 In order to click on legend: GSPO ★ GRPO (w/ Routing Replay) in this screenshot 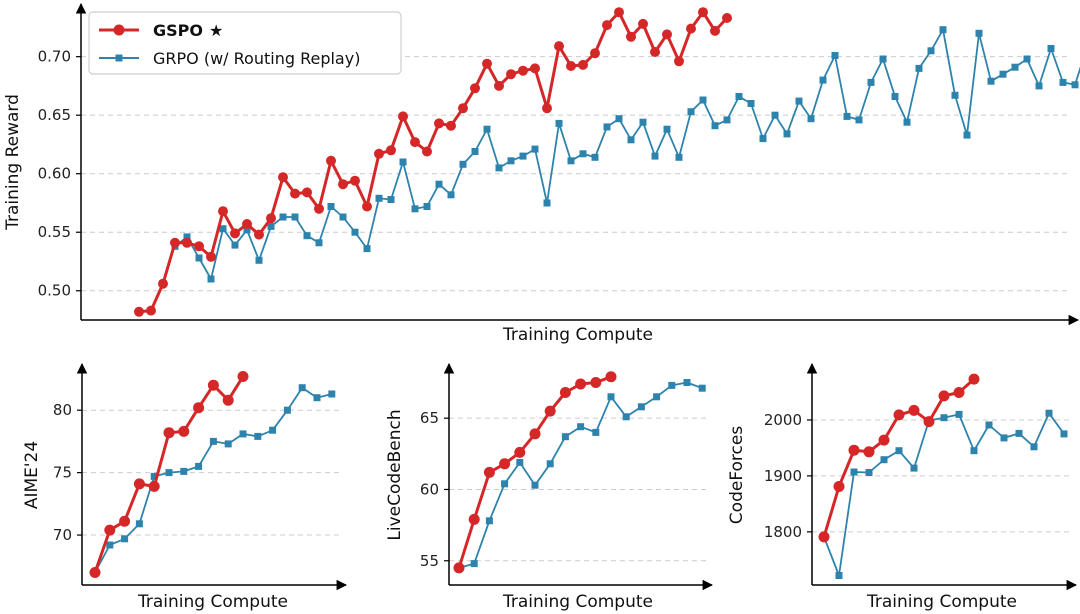, I will do `click(245, 43)`.